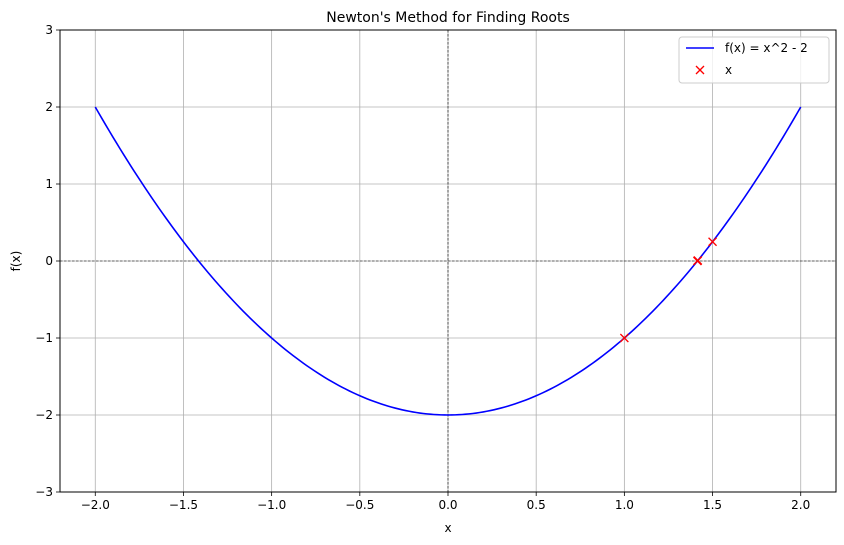 The width and height of the screenshot is (844, 545). I want to click on x-tick-label: −0.5, so click(359, 505).